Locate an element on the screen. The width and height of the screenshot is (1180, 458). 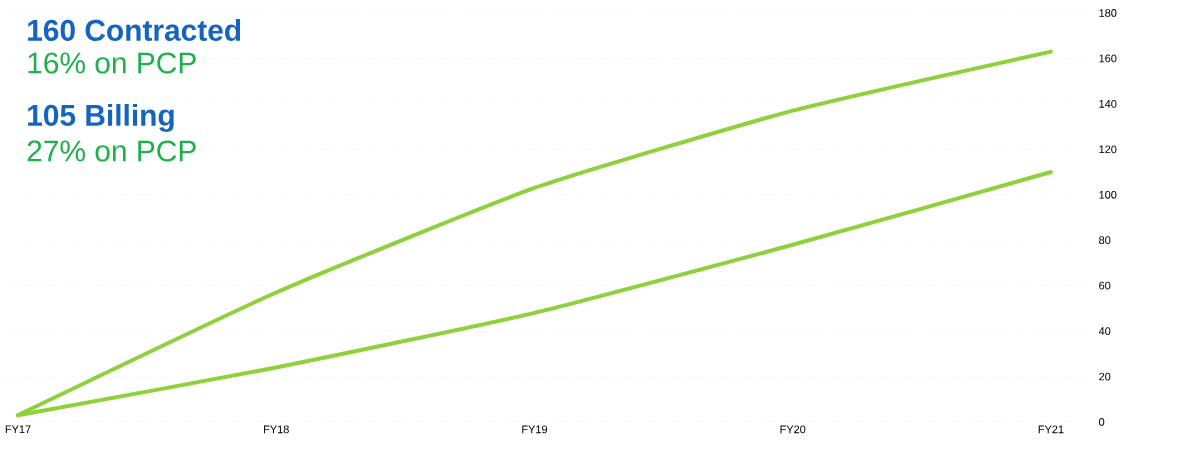
y-tick-label: 40 is located at coordinates (1104, 331).